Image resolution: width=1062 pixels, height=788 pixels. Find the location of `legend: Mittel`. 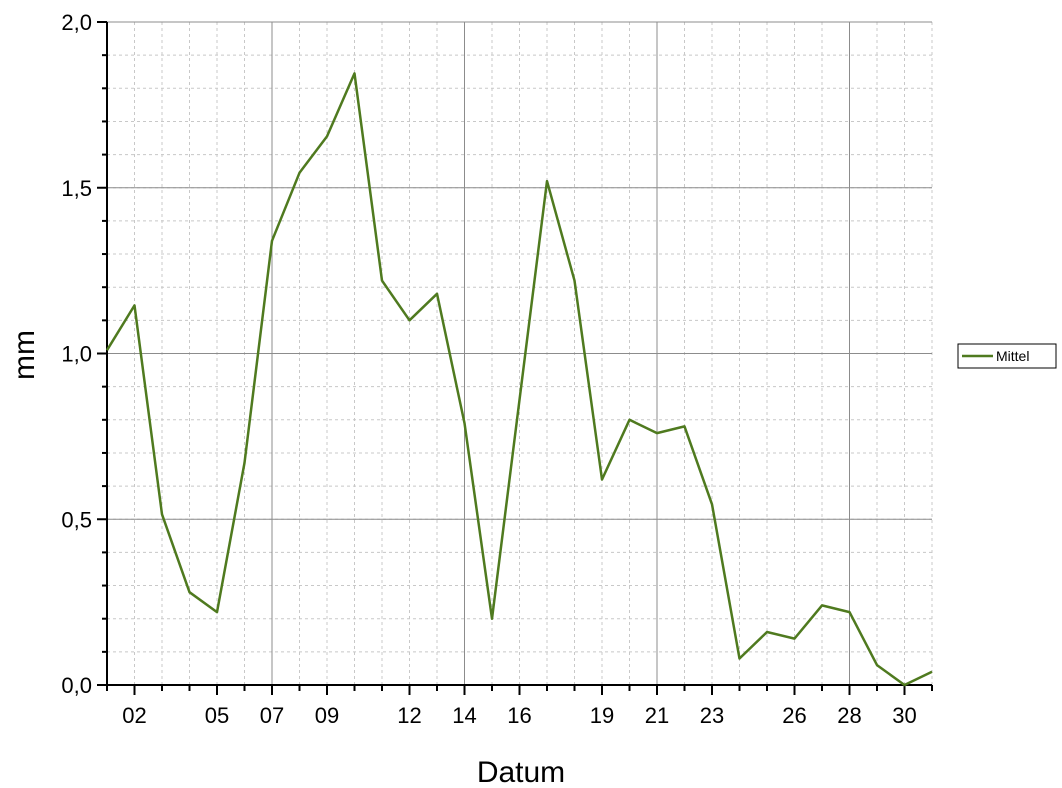

legend: Mittel is located at coordinates (1007, 356).